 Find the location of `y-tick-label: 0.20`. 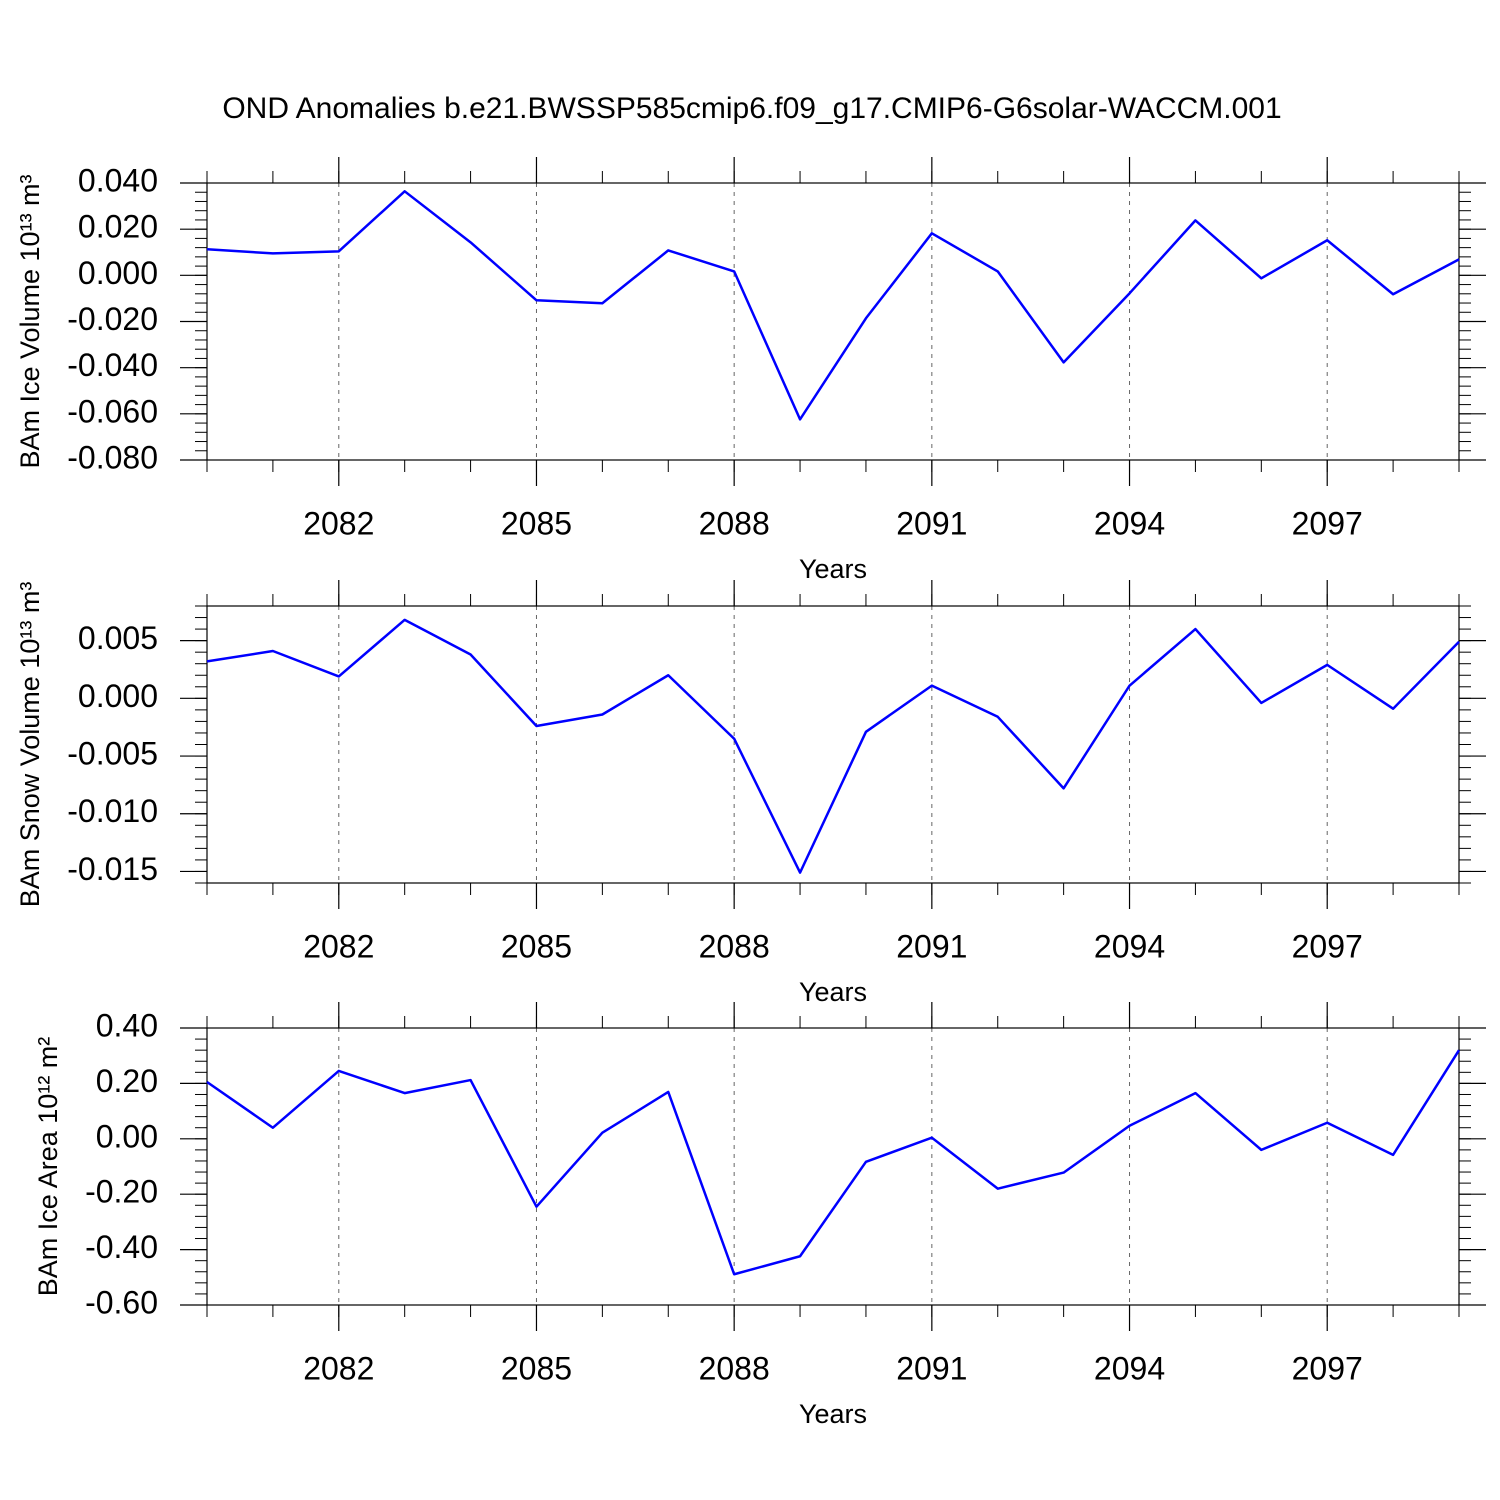

y-tick-label: 0.20 is located at coordinates (127, 1081).